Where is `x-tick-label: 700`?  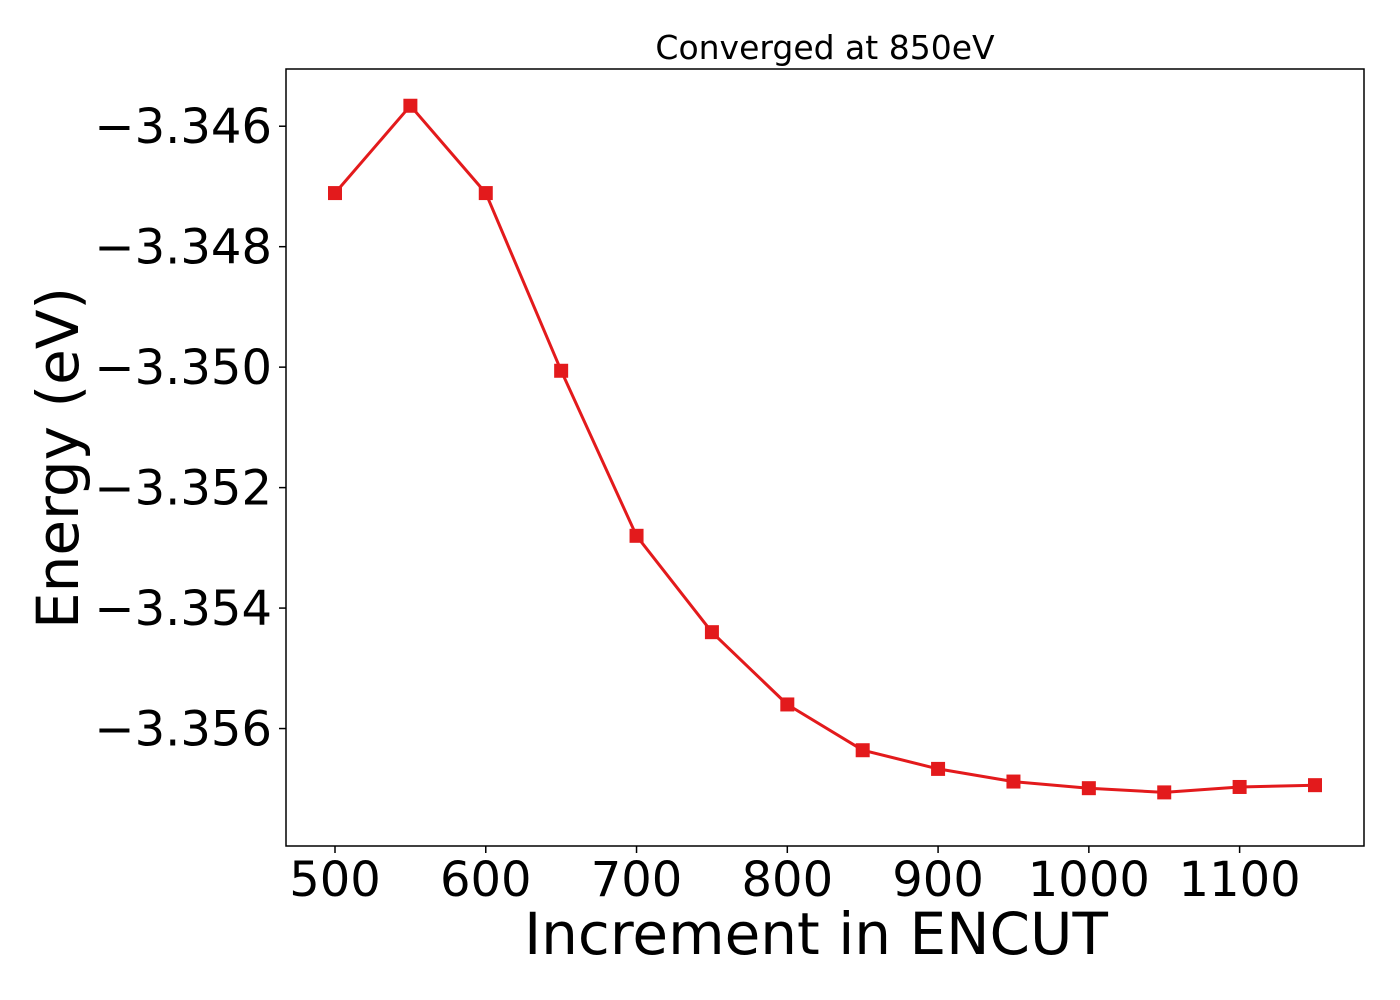 x-tick-label: 700 is located at coordinates (637, 880).